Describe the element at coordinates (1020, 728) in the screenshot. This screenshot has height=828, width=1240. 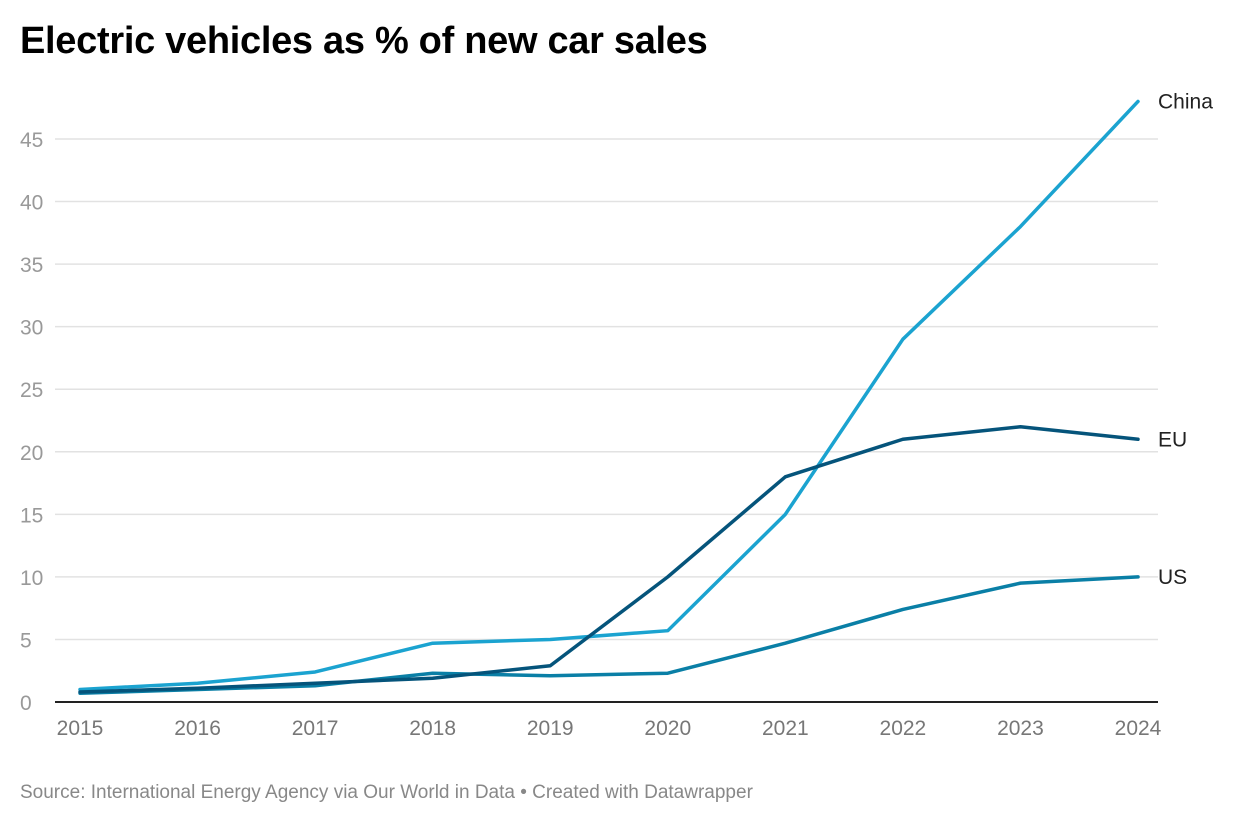
I see `x-tick-label: 2023` at that location.